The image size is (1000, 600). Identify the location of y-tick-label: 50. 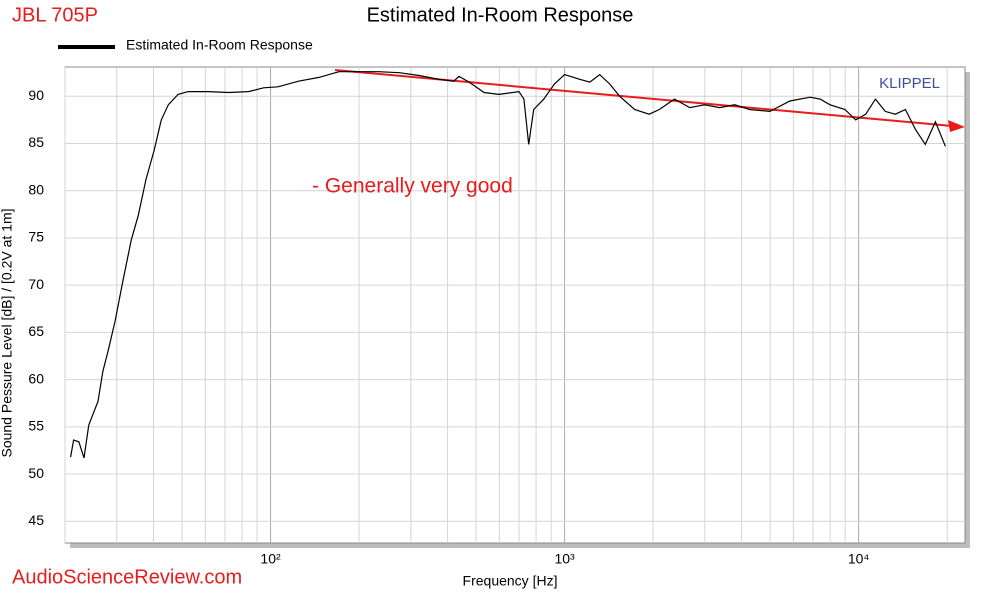
(36, 473).